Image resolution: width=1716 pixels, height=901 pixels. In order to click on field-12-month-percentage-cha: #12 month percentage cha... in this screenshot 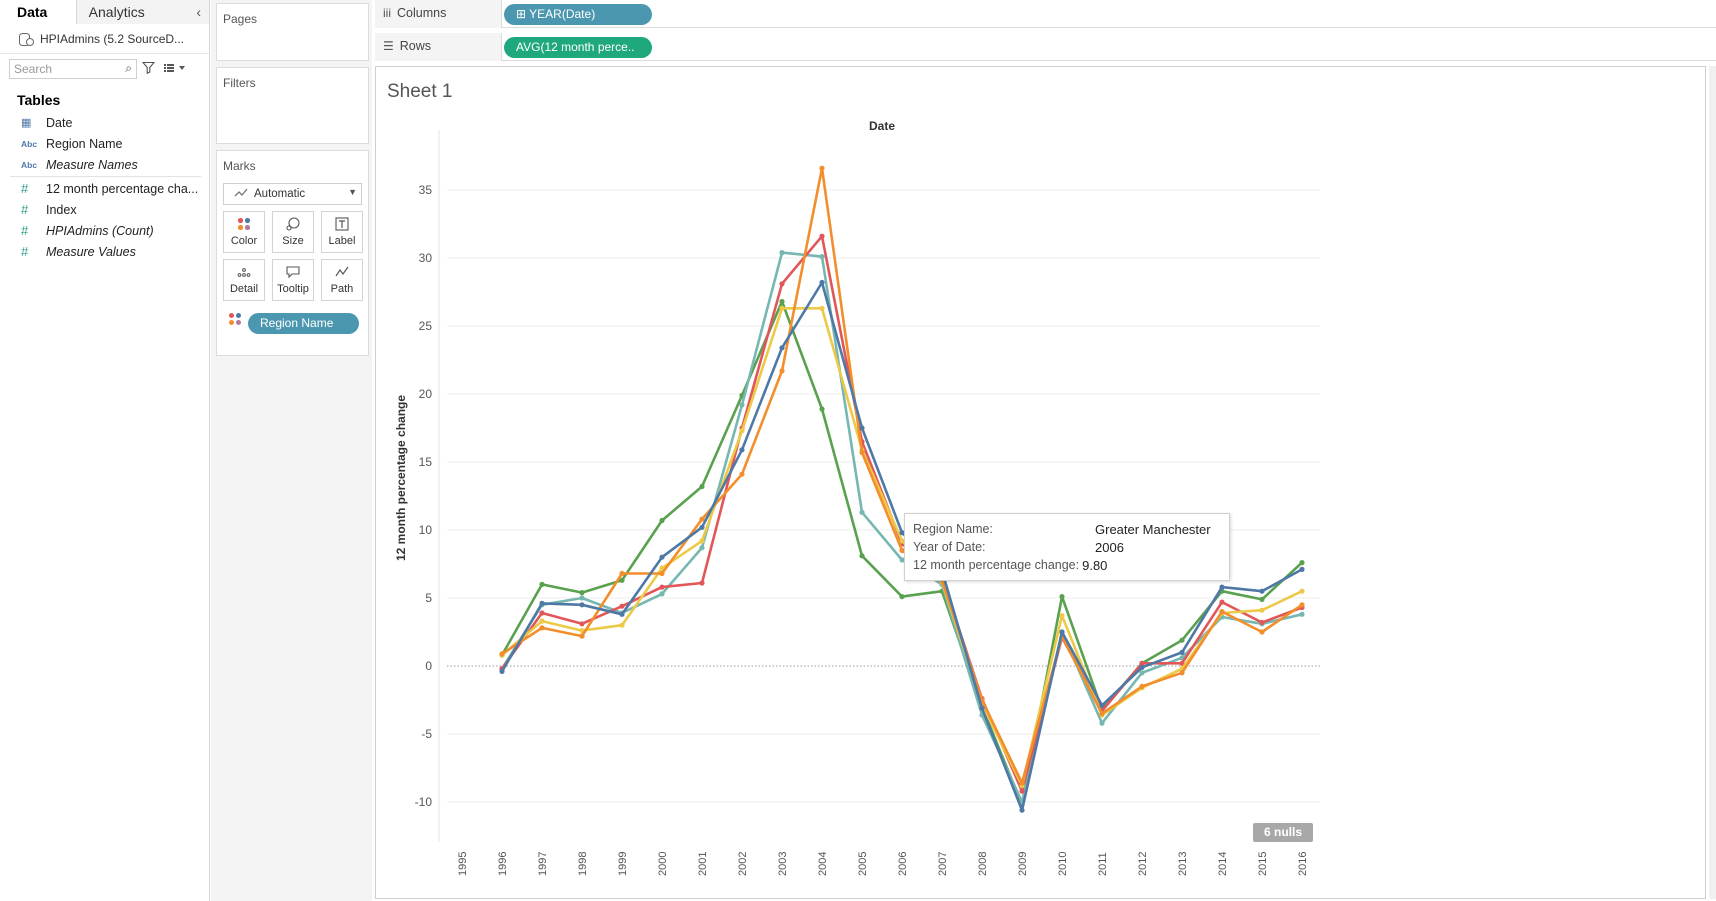, I will do `click(104, 188)`.